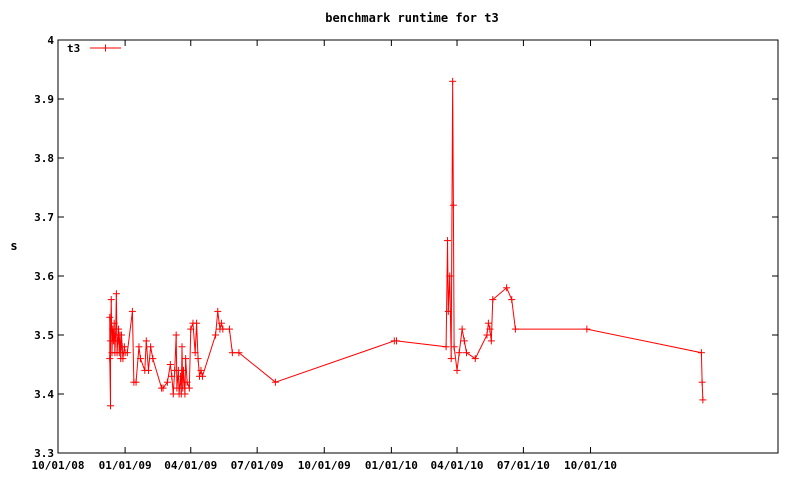  Describe the element at coordinates (13, 246) in the screenshot. I see `y-axis-label: s` at that location.